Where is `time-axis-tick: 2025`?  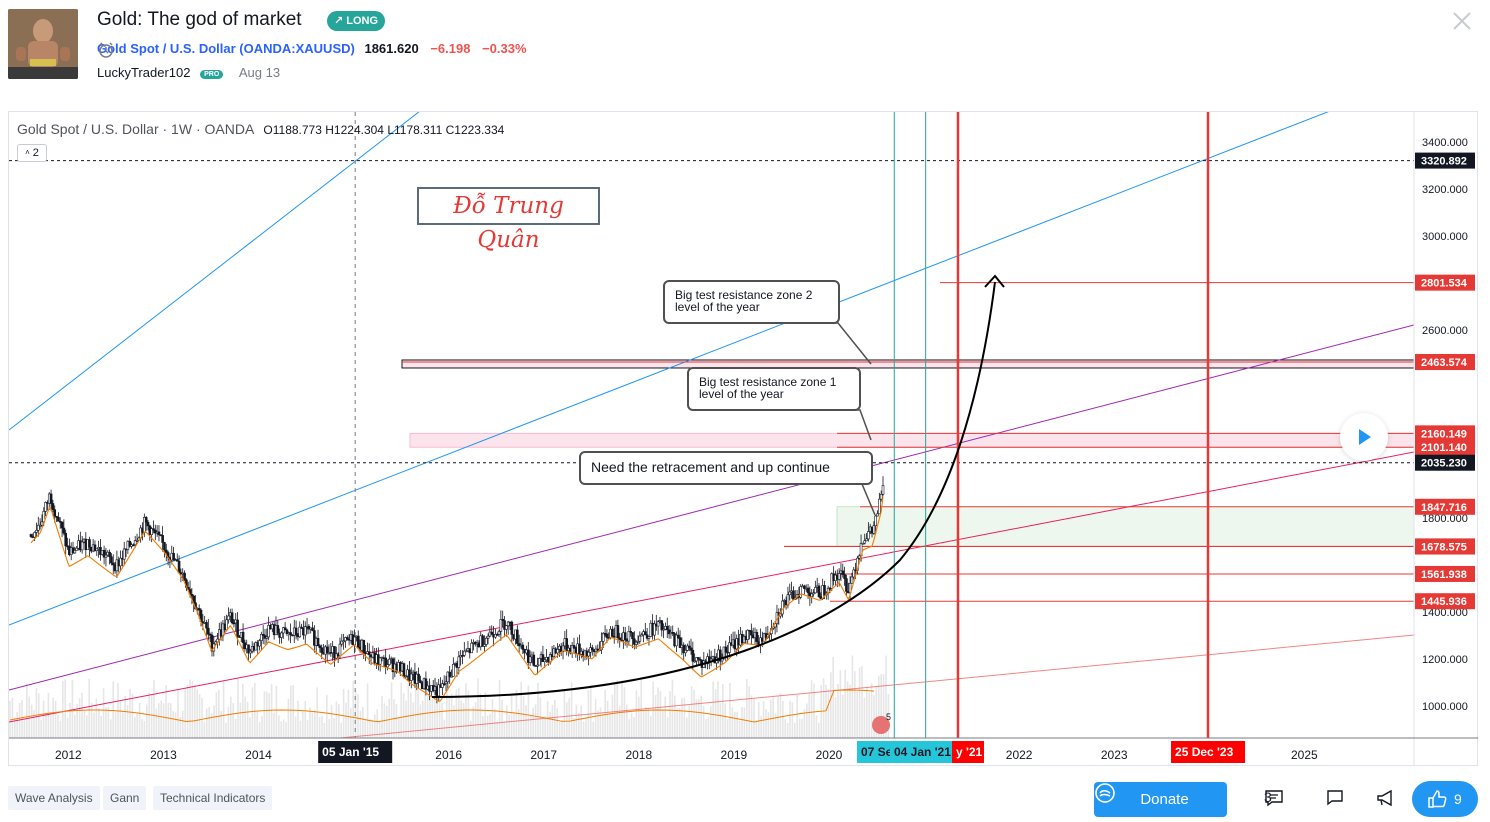
time-axis-tick: 2025 is located at coordinates (1304, 755).